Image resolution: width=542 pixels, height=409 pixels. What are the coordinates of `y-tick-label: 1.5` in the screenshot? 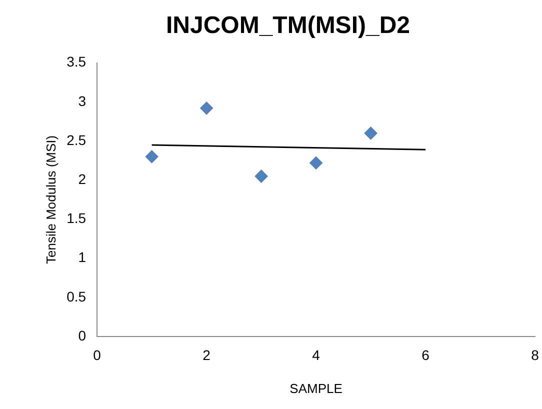 It's located at (76, 218).